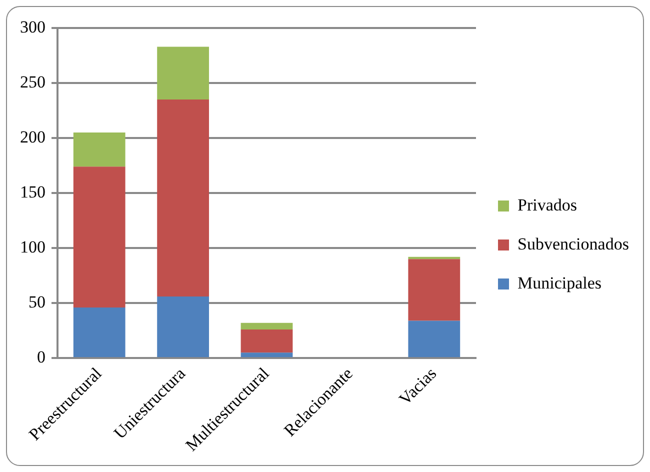 The height and width of the screenshot is (472, 650). Describe the element at coordinates (33, 26) in the screenshot. I see `y-tick-label: 300` at that location.